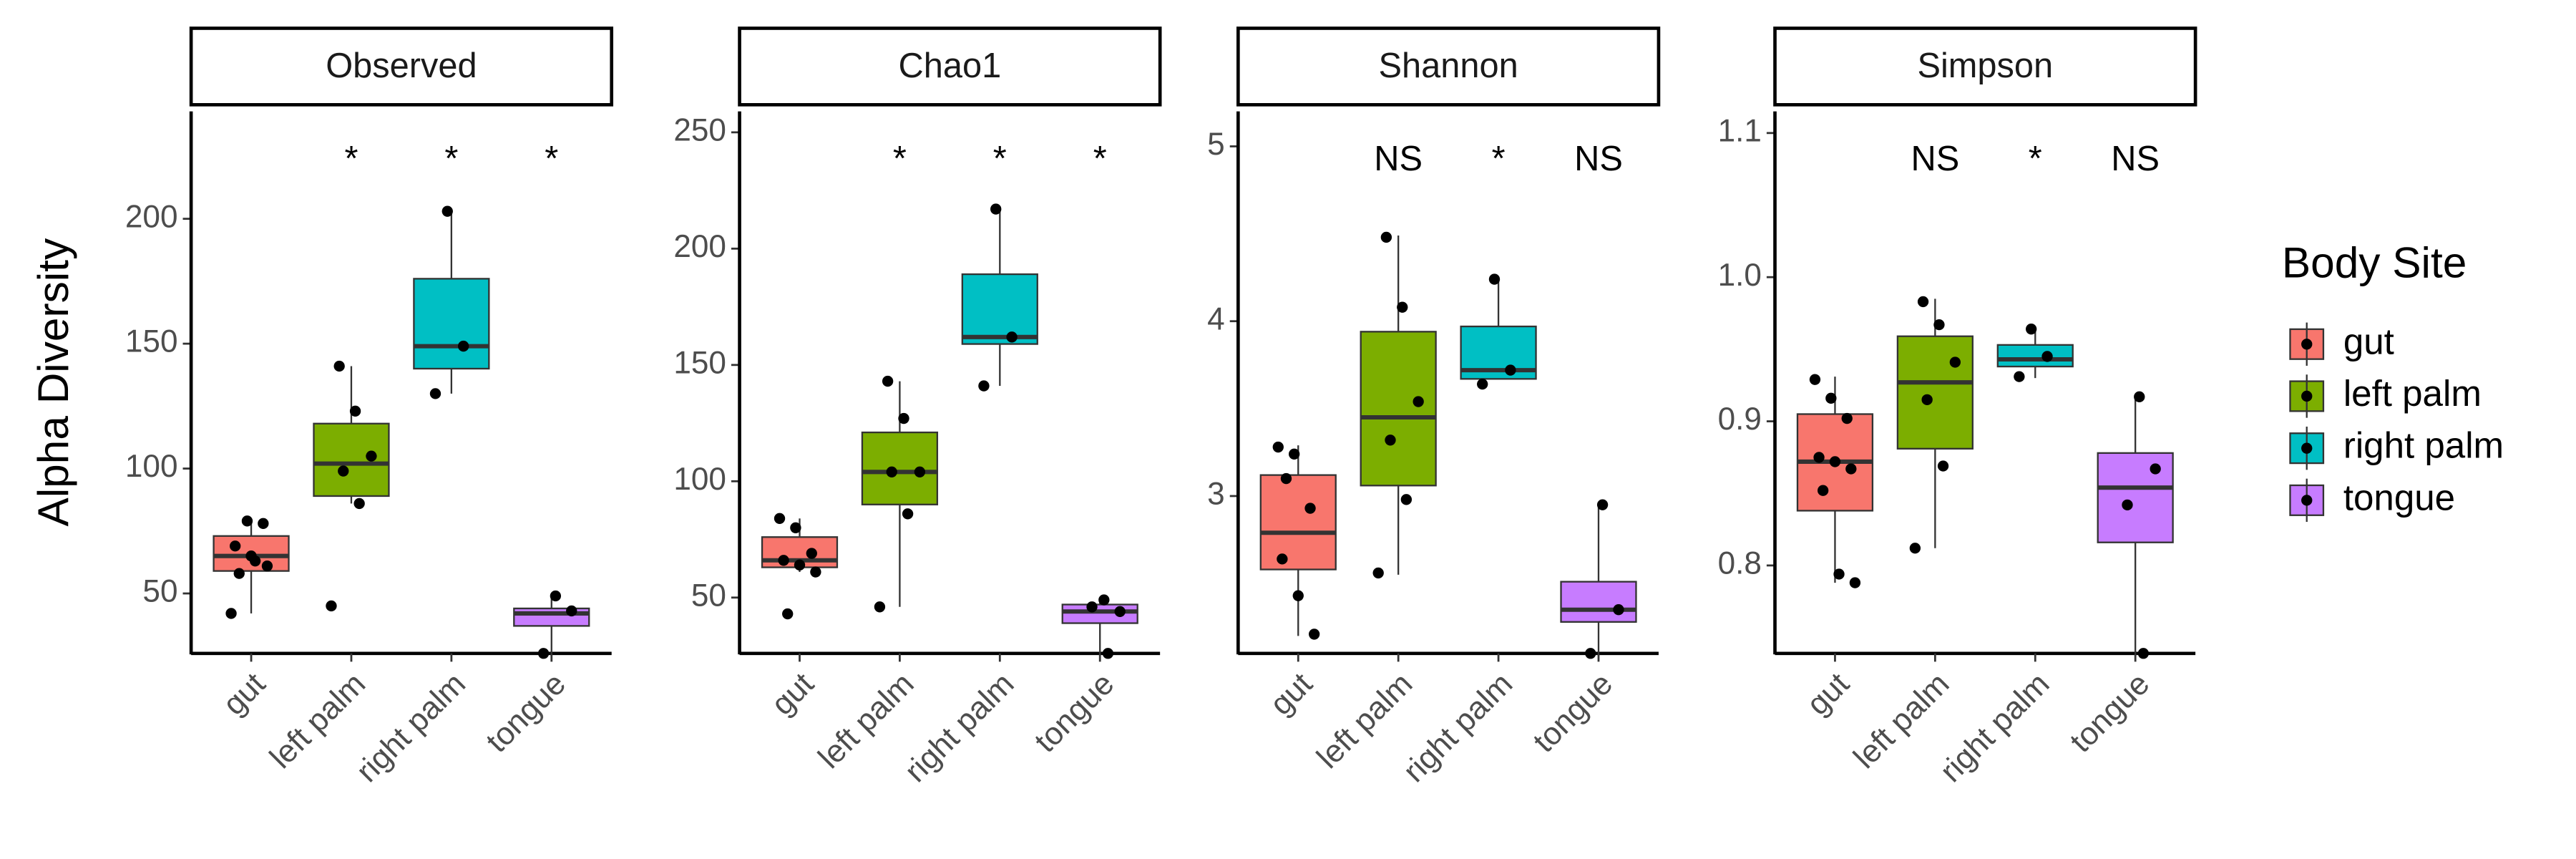 The image size is (2576, 859). What do you see at coordinates (159, 591) in the screenshot?
I see `y-tick-label: 50` at bounding box center [159, 591].